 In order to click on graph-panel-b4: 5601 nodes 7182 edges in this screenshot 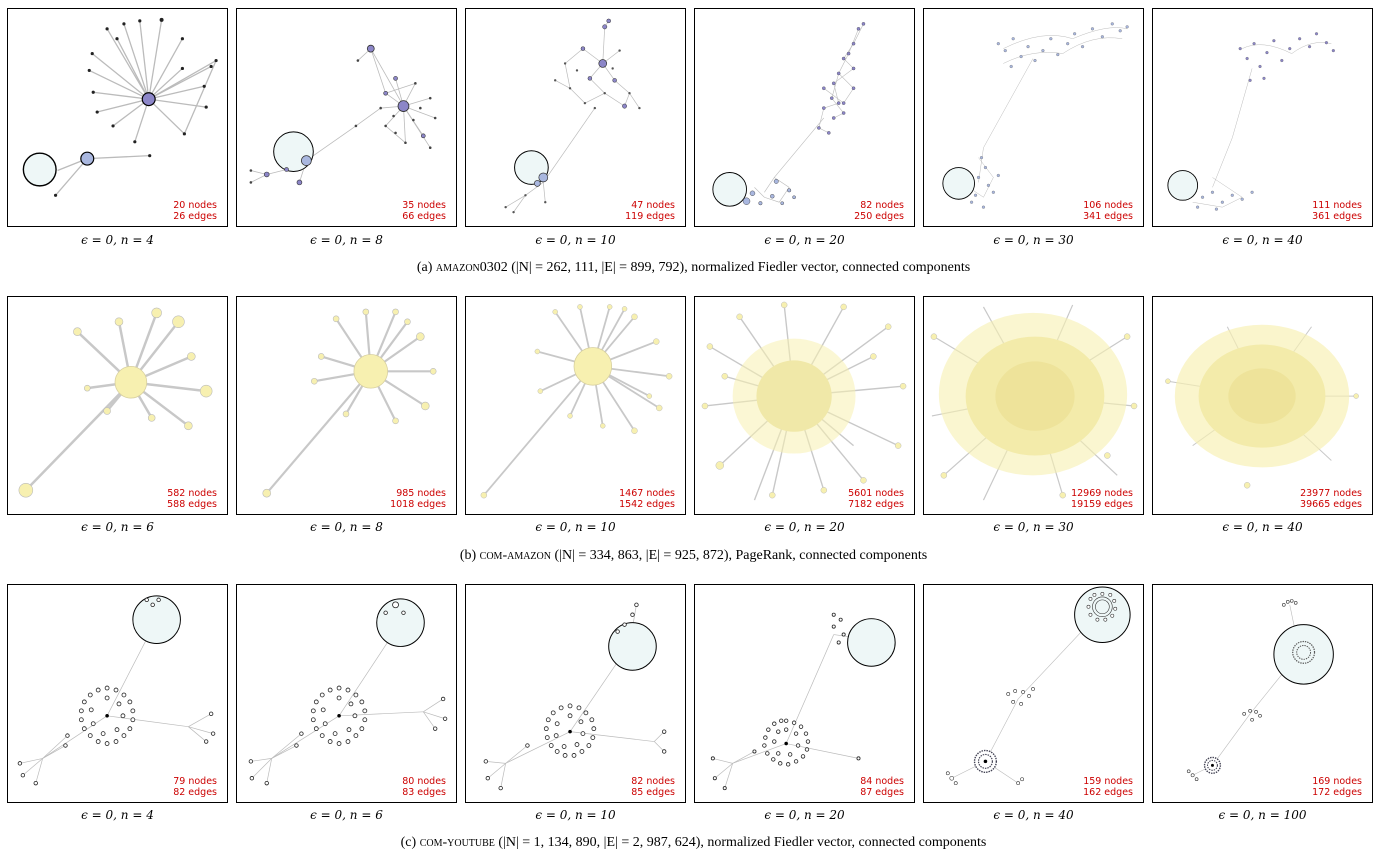, I will do `click(804, 405)`.